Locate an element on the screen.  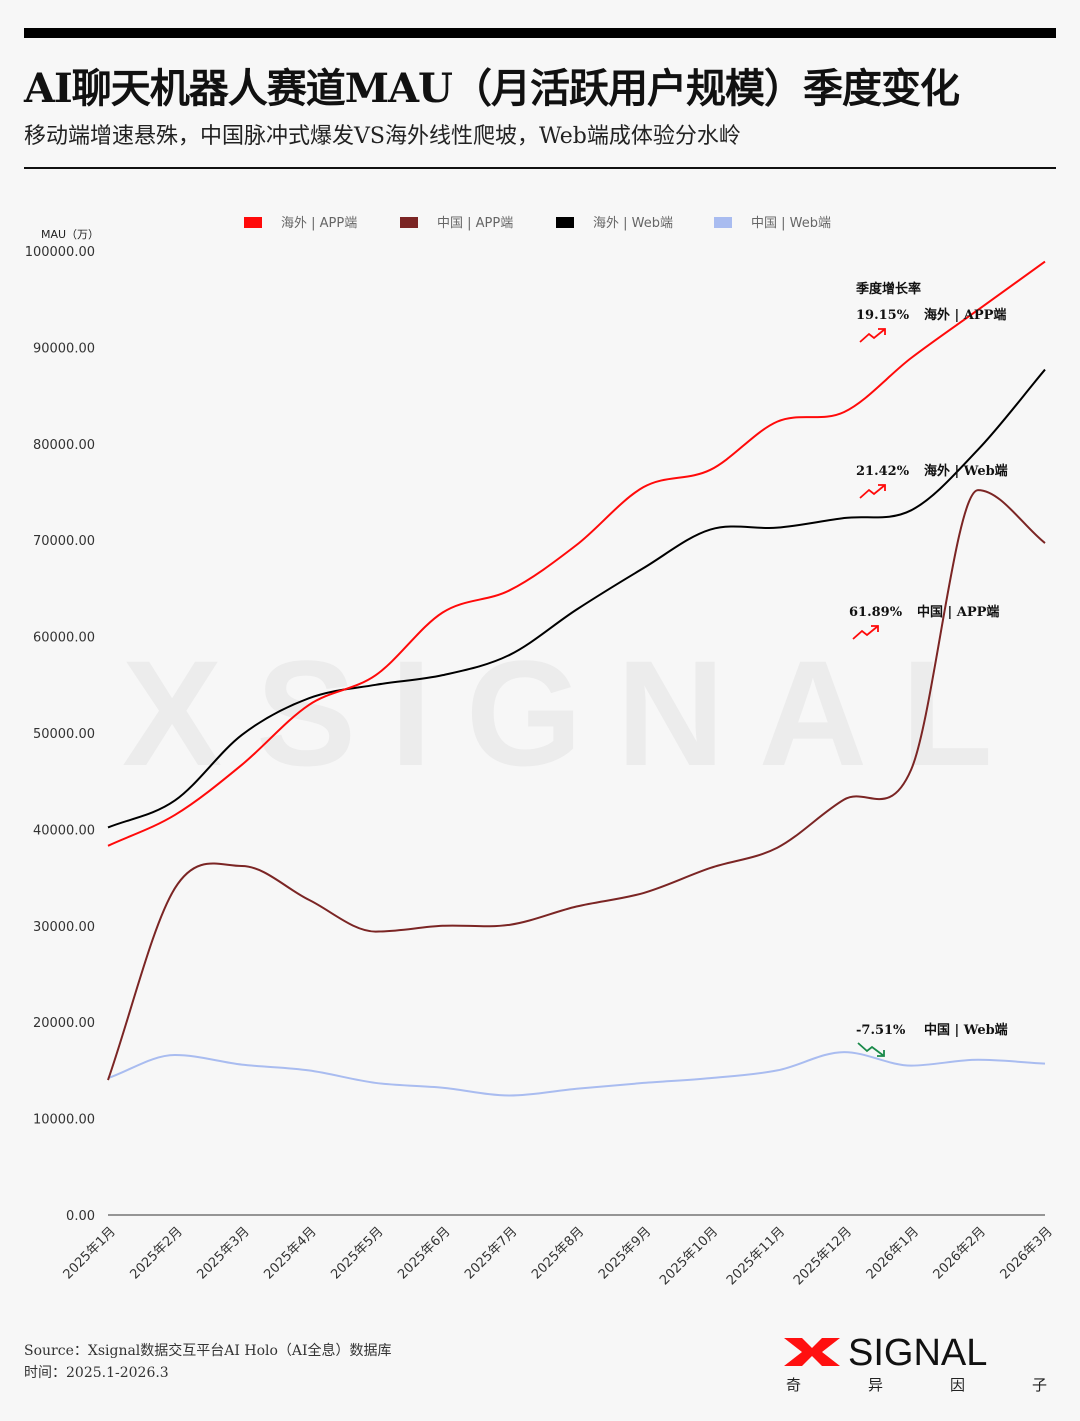
legend-item: 中国 | Web端 is located at coordinates (772, 223).